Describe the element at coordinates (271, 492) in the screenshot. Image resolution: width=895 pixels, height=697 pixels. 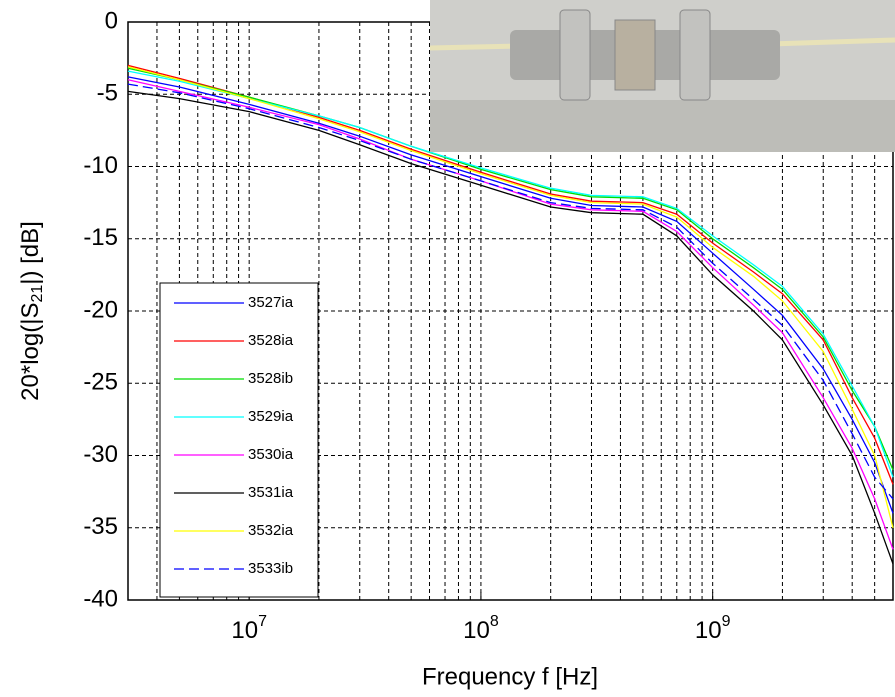
I see `legend-label: 3531ia` at that location.